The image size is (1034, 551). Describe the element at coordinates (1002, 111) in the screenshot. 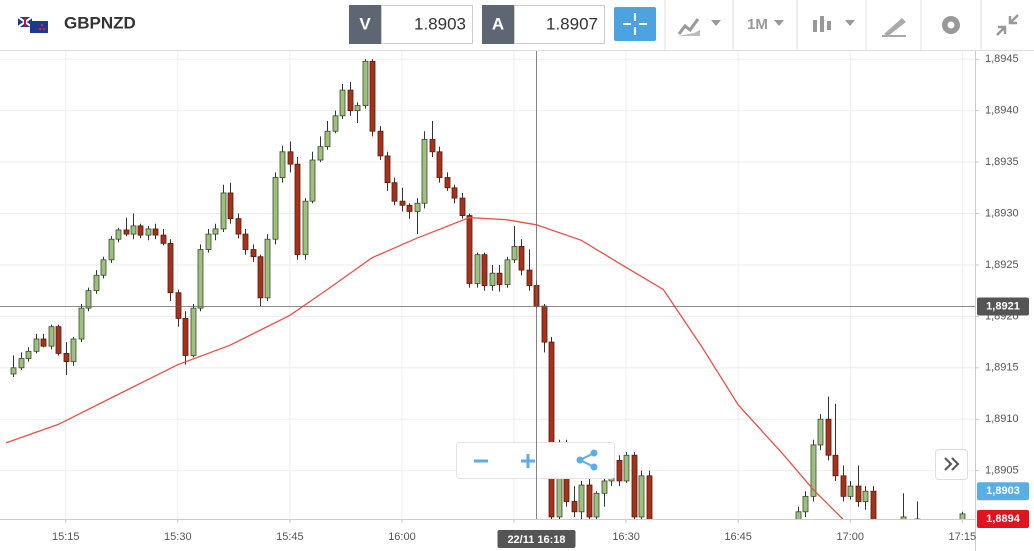

I see `y-tick-label: 1,8940` at that location.